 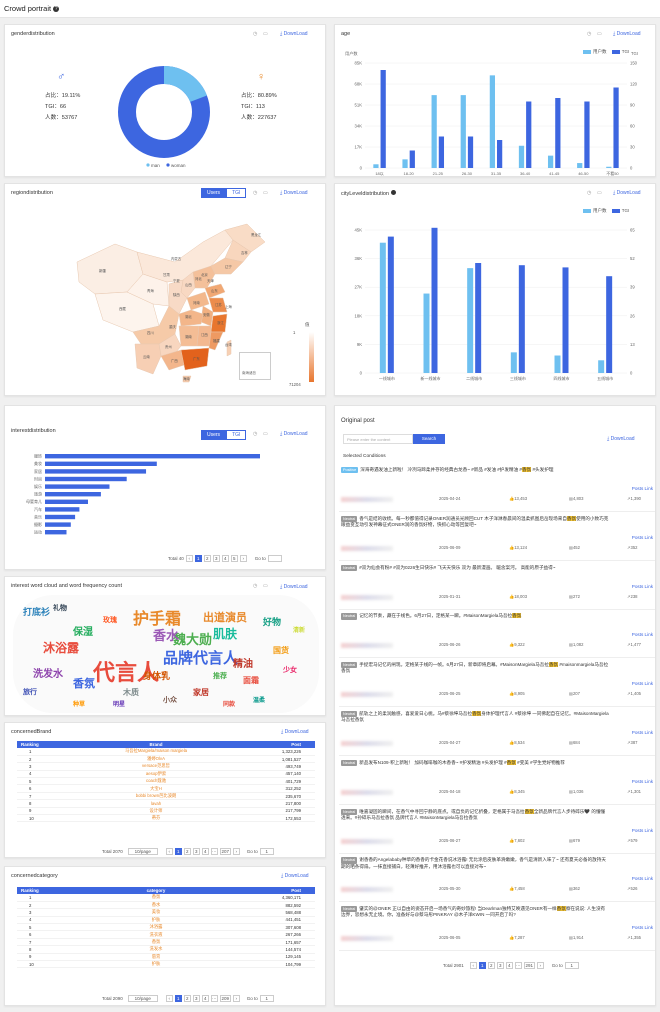 I want to click on help-icon, so click(x=393, y=192).